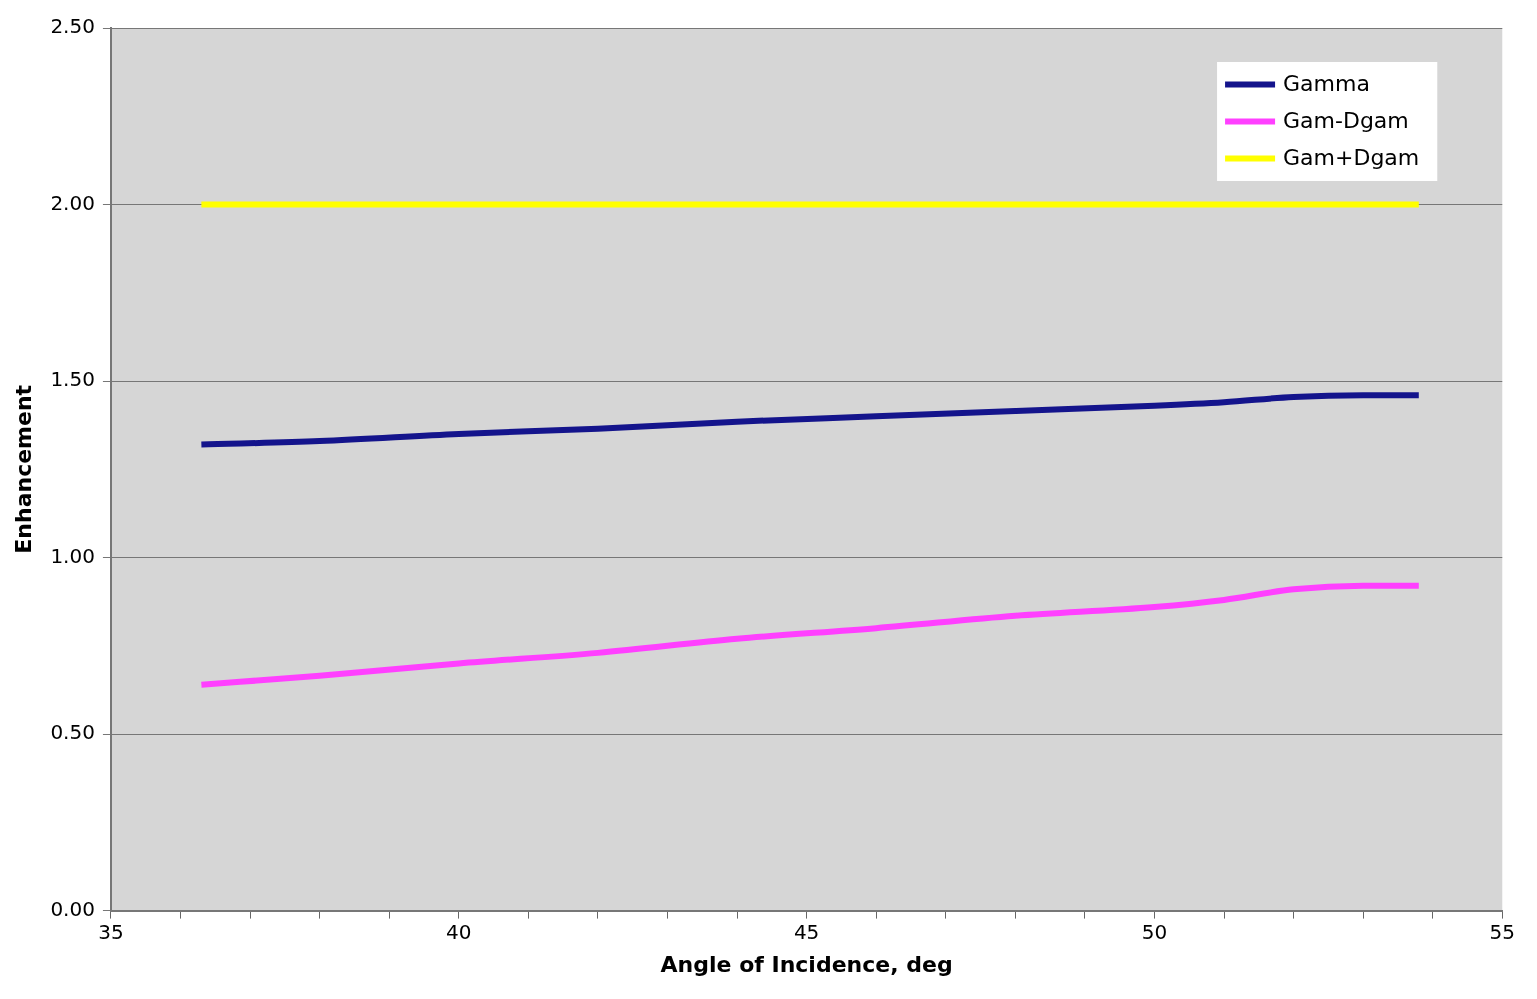 The width and height of the screenshot is (1537, 999). Describe the element at coordinates (72, 379) in the screenshot. I see `y-tick-label: 1.50` at that location.